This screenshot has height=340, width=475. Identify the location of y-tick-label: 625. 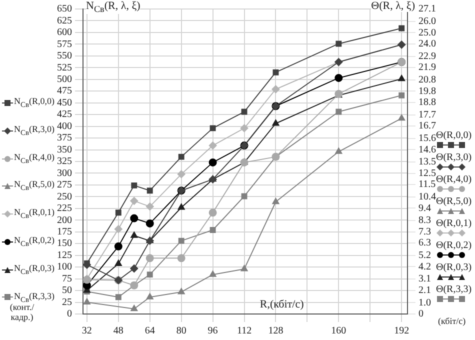
(64, 20).